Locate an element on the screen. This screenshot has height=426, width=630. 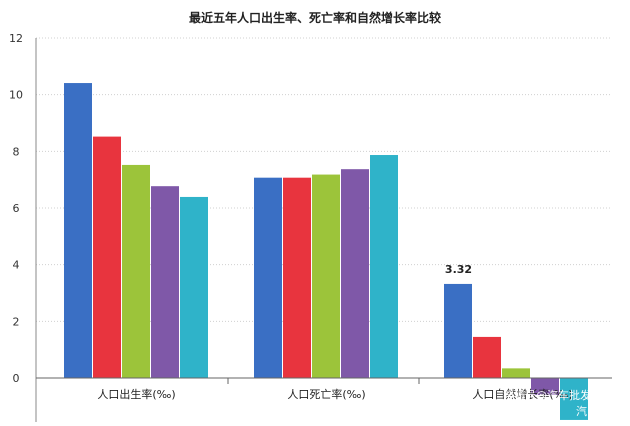
watermark-line1: 搜狐号@汽车批发 is located at coordinates (547, 395).